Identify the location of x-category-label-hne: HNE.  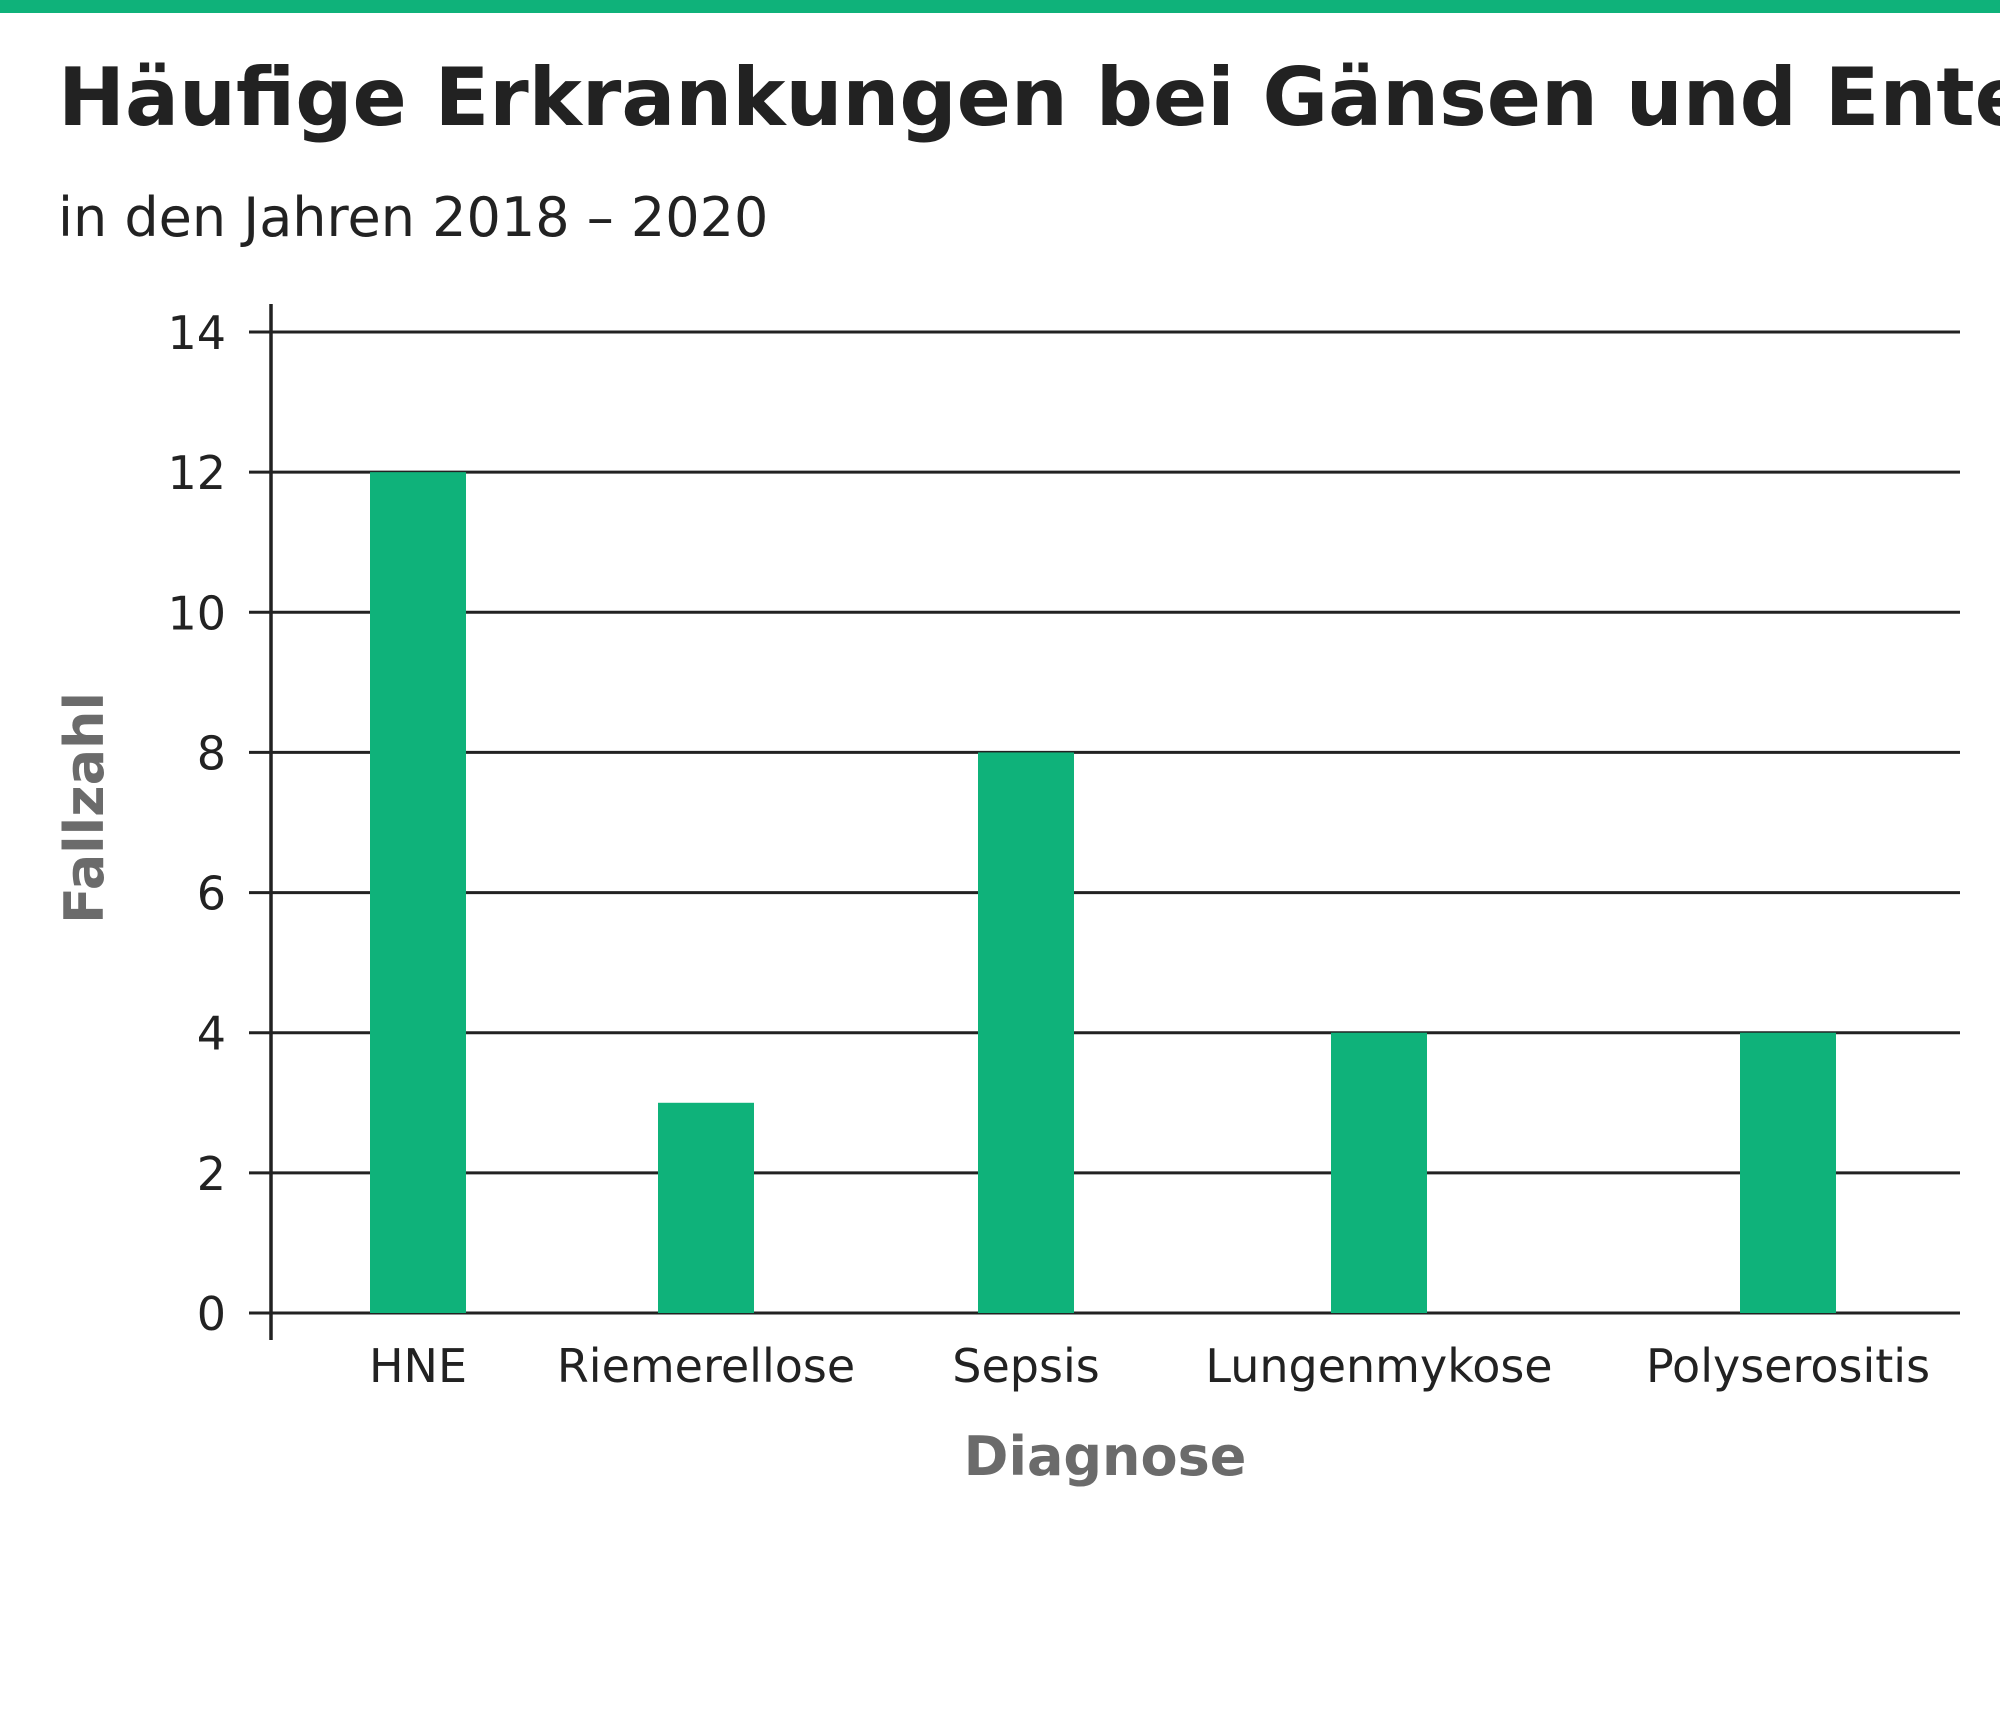
(418, 1366).